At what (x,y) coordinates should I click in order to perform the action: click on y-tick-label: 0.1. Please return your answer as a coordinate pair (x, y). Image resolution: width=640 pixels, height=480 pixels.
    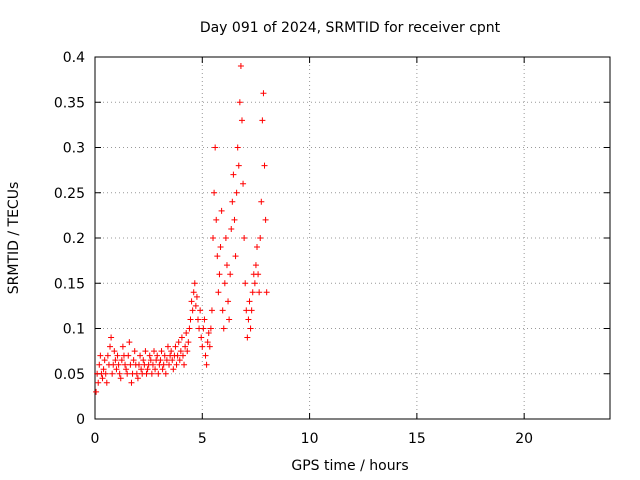
    Looking at the image, I should click on (74, 330).